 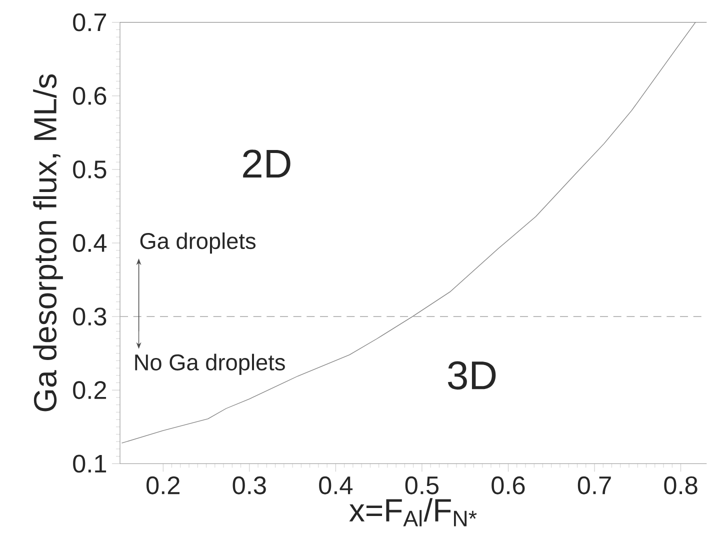 What do you see at coordinates (89, 390) in the screenshot?
I see `y-tick-label: 0.2` at bounding box center [89, 390].